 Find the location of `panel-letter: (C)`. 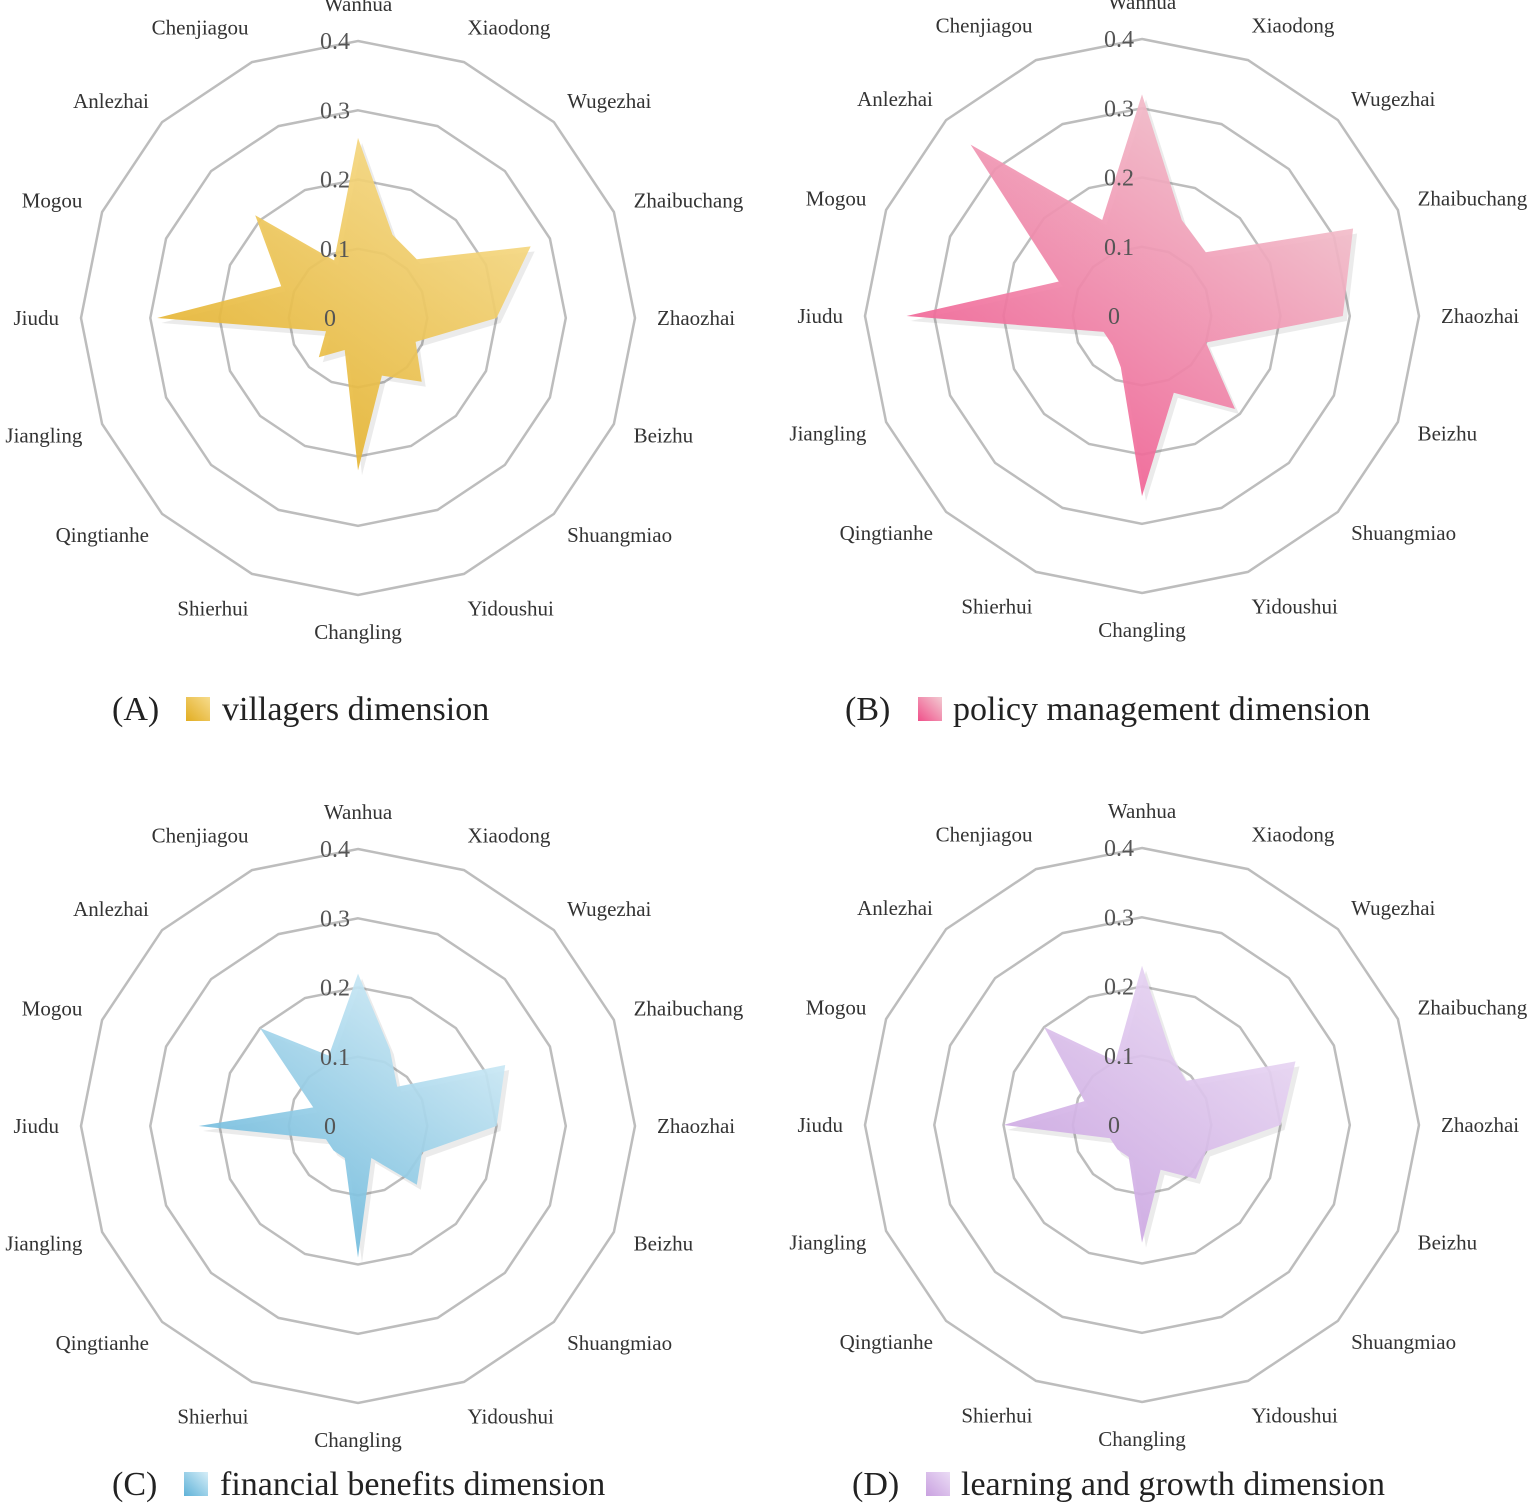

panel-letter: (C) is located at coordinates (134, 1484).